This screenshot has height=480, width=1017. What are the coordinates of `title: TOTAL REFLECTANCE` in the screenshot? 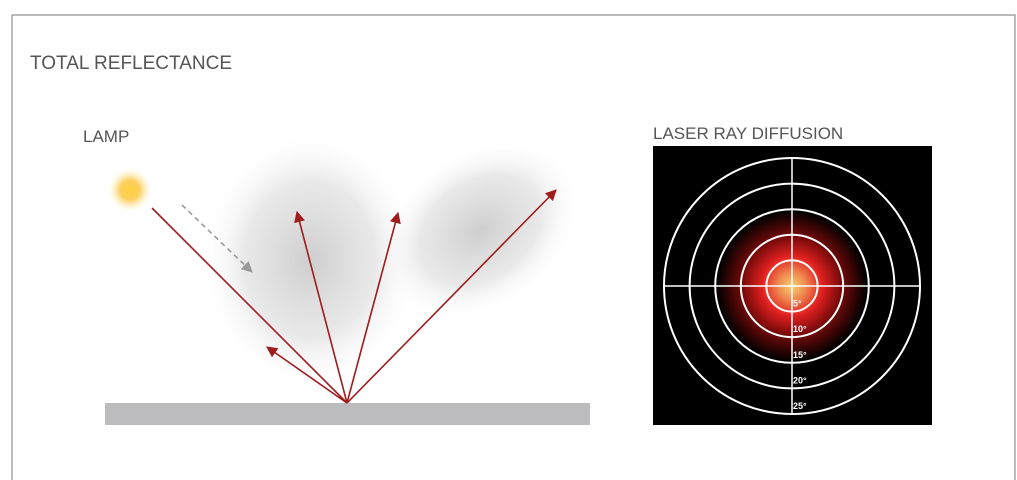 It's located at (131, 63).